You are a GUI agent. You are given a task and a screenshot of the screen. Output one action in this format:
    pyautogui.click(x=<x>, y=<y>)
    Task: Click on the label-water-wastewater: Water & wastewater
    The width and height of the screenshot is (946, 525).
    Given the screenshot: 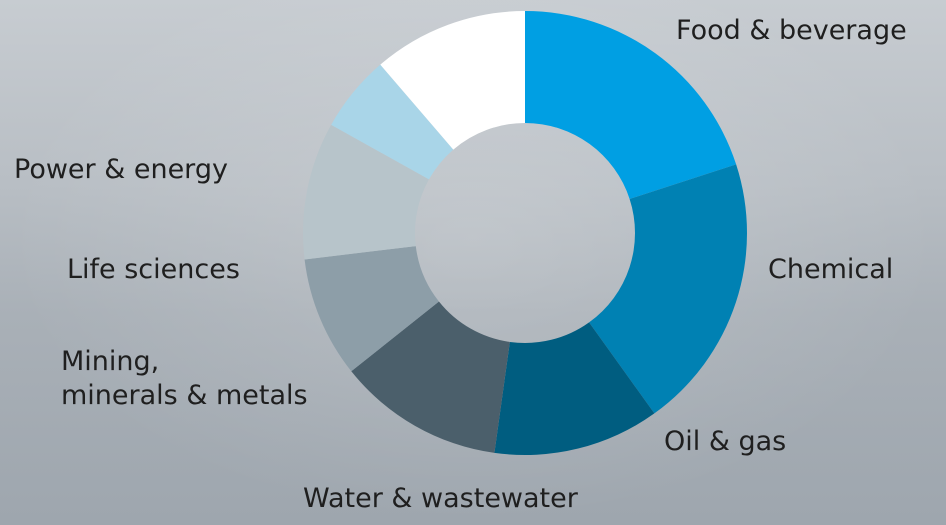 What is the action you would take?
    pyautogui.click(x=440, y=498)
    